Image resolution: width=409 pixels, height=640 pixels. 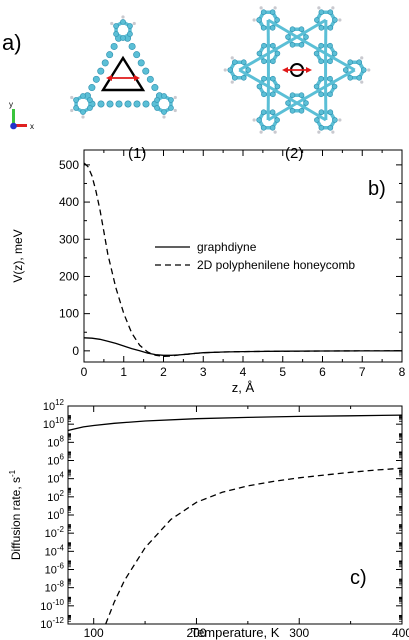 What do you see at coordinates (21, 115) in the screenshot?
I see `axis-triad: y x` at bounding box center [21, 115].